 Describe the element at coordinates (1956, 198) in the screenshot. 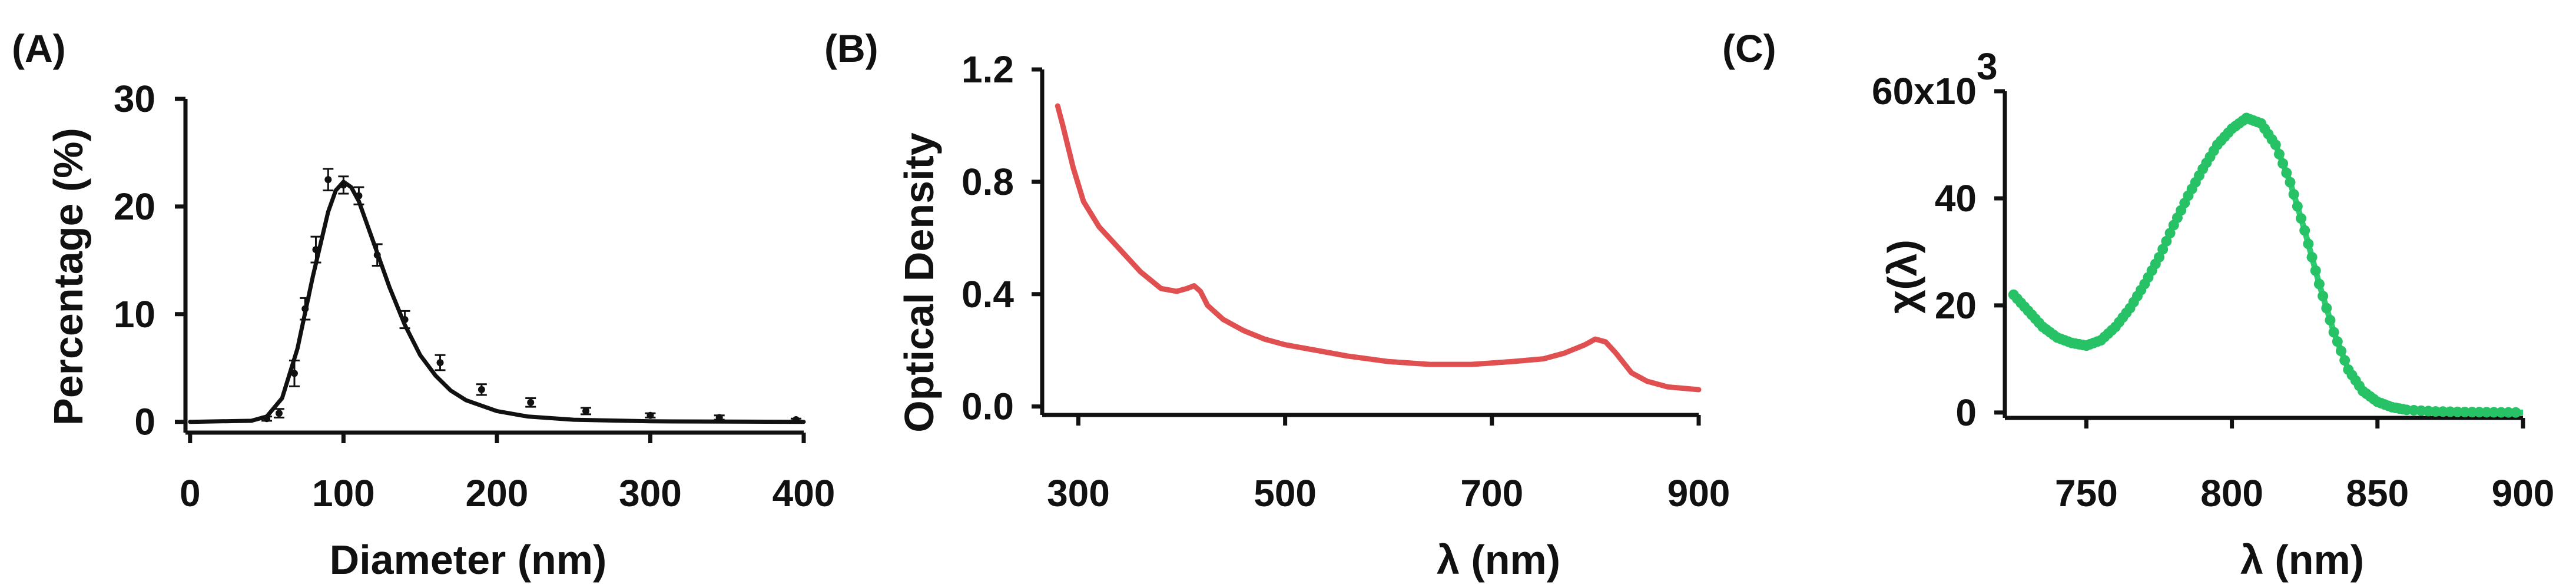

I see `y-tick-label: 40` at that location.